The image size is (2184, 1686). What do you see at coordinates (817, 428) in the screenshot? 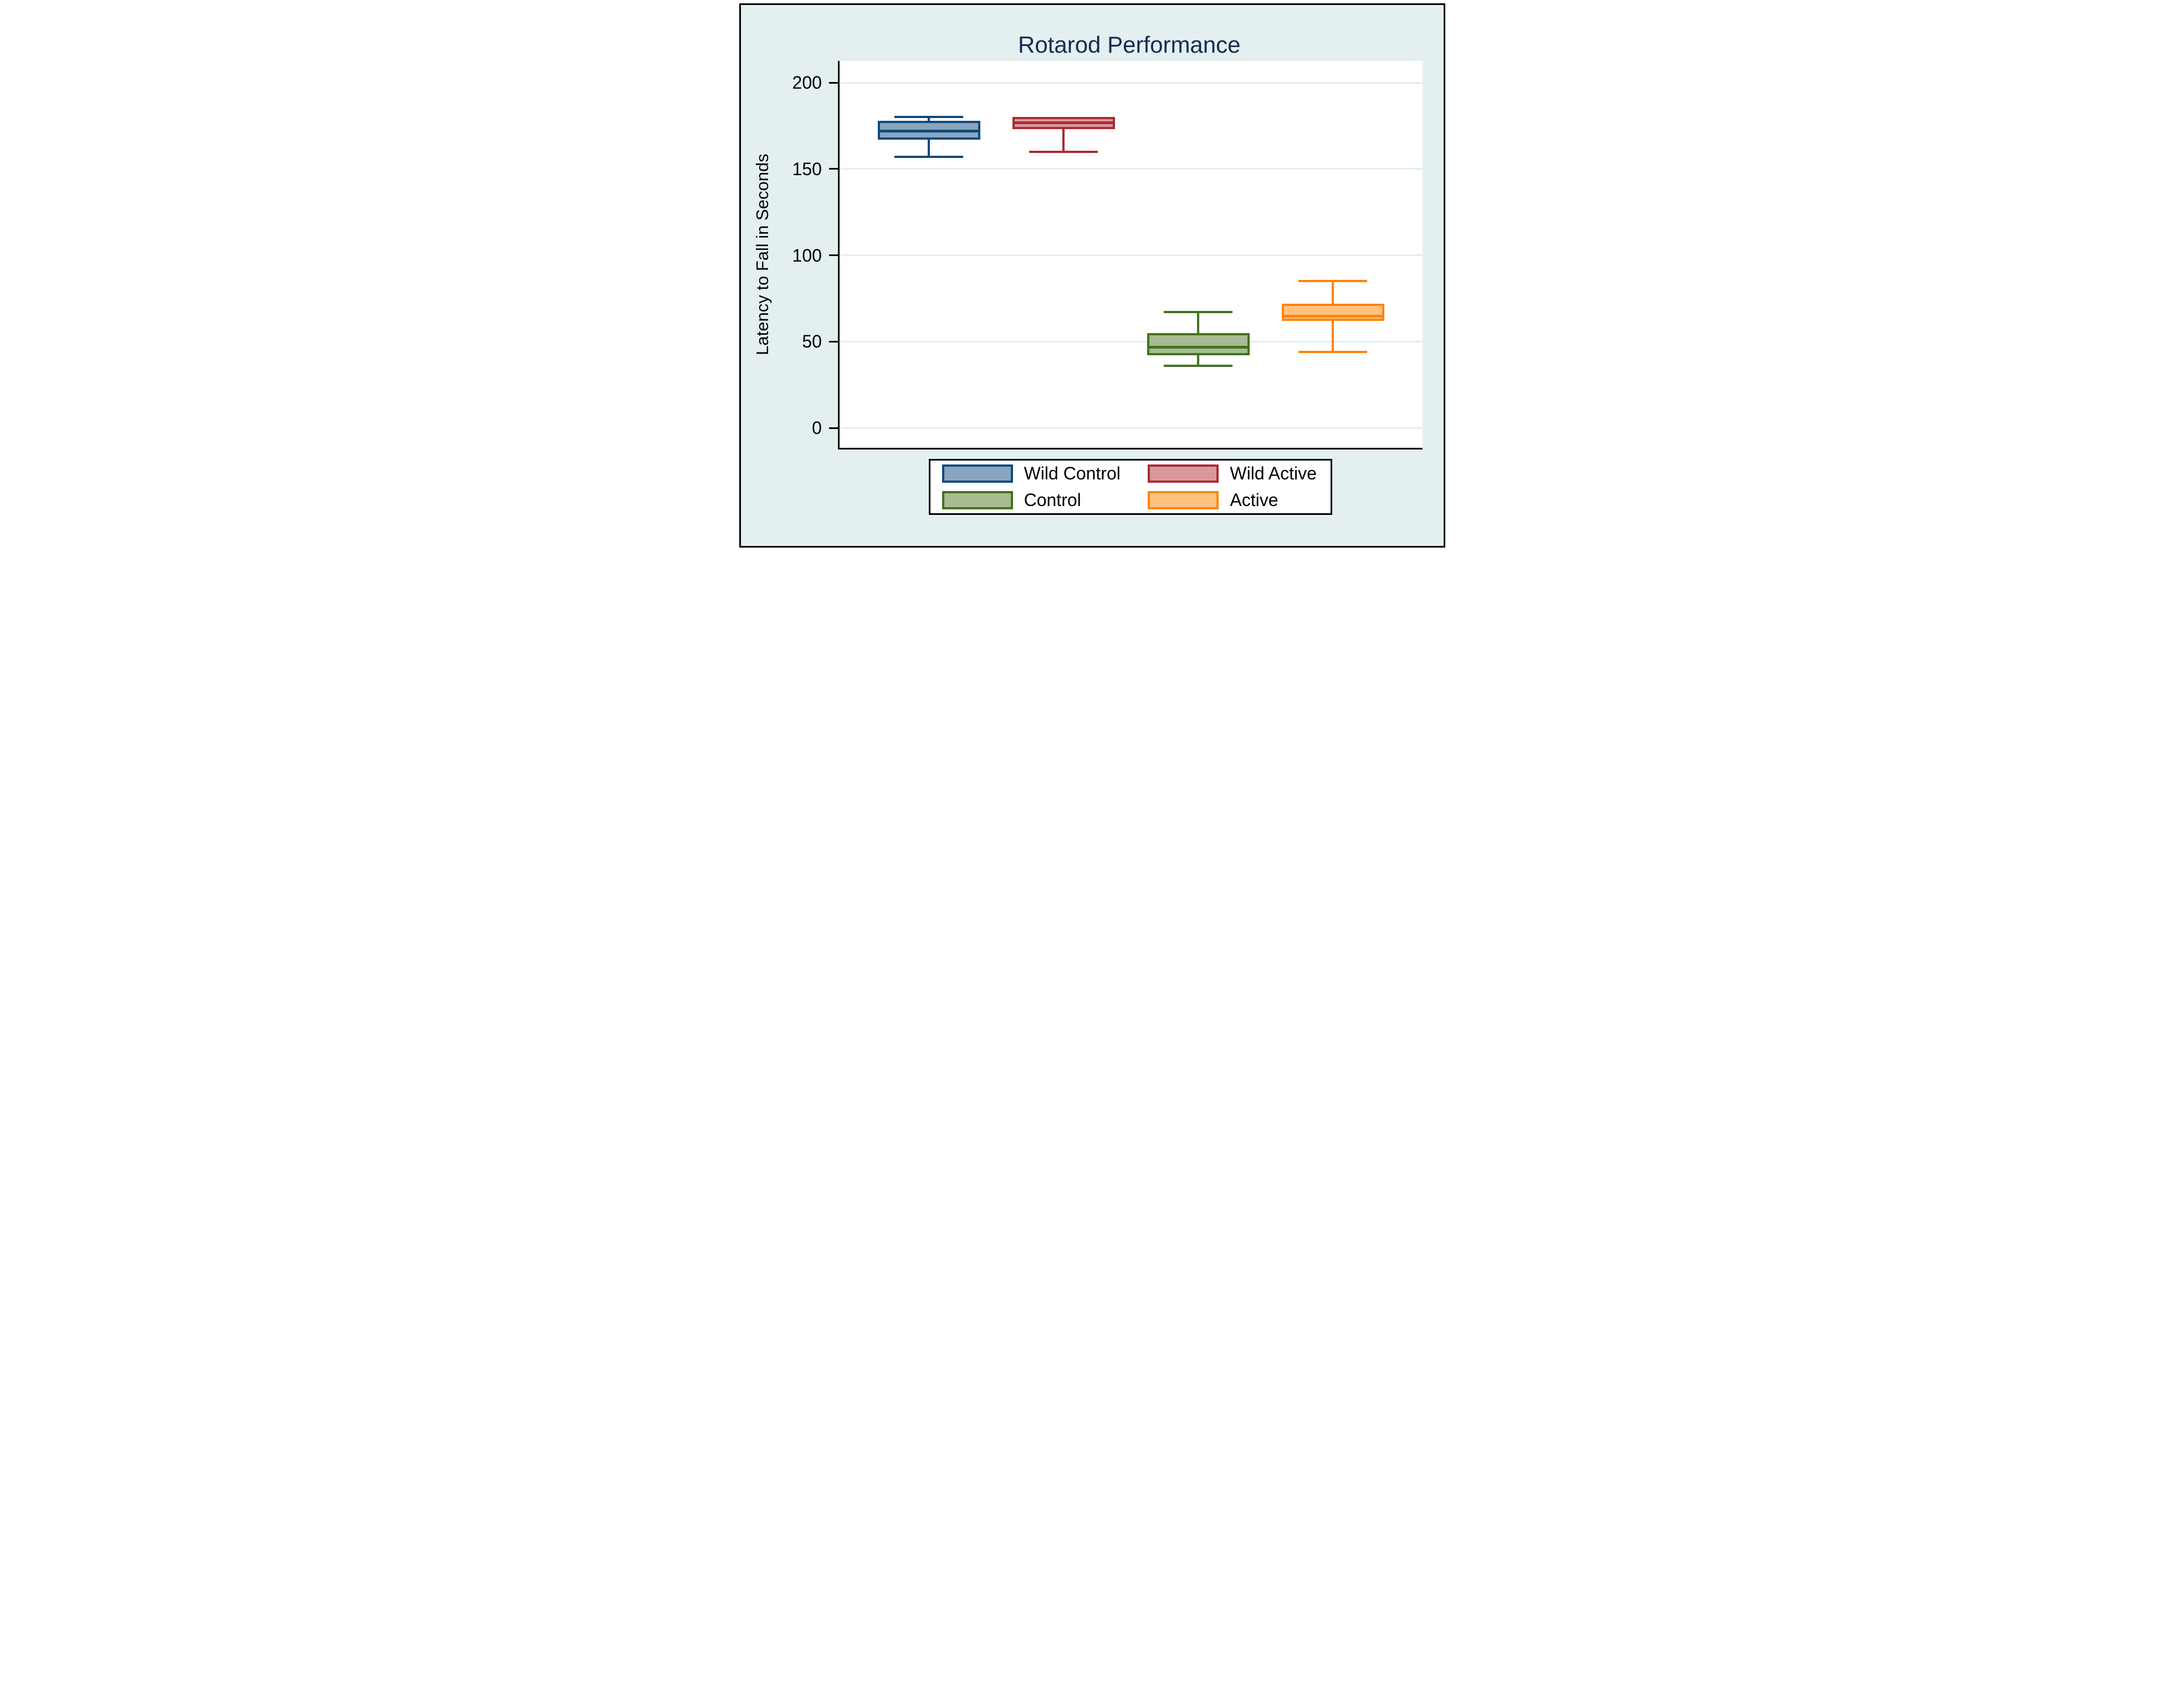
I see `y-tick-label-0: 0` at bounding box center [817, 428].